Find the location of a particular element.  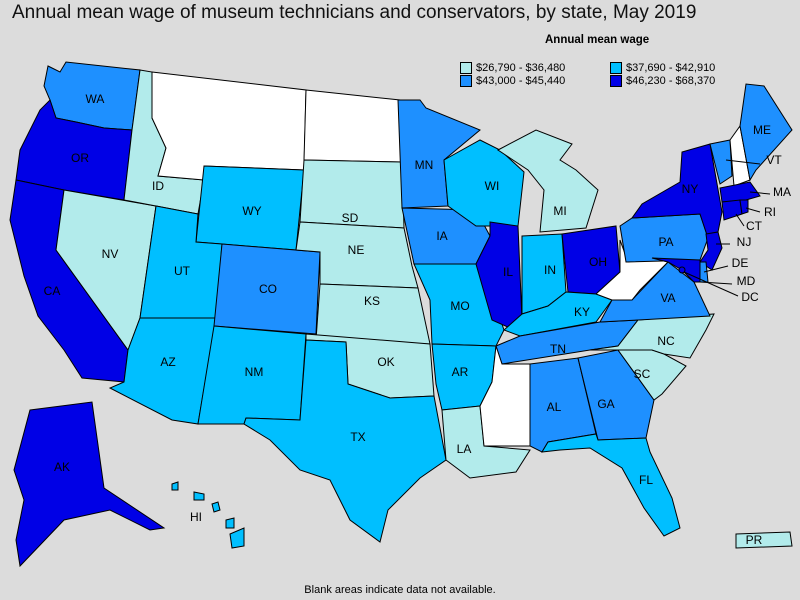

leader-line-MA is located at coordinates (760, 193).